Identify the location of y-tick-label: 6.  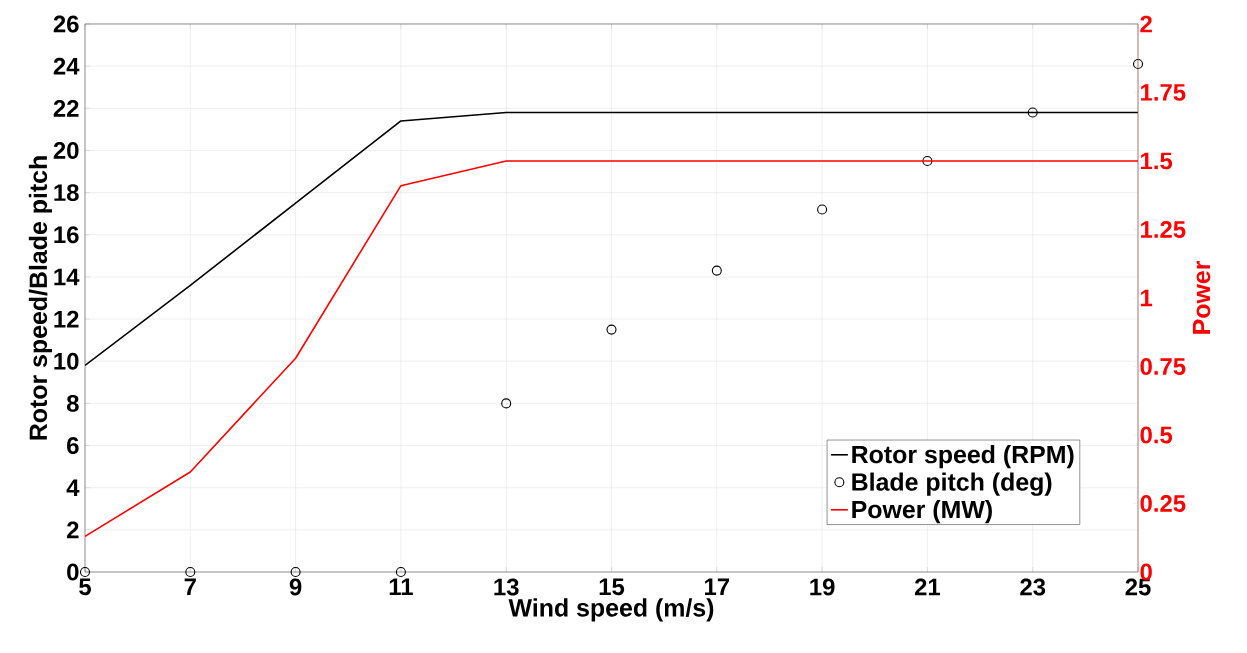
(73, 445).